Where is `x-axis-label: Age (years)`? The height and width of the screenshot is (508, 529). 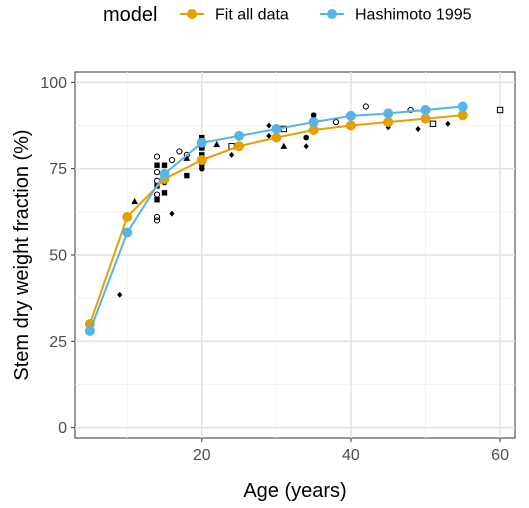 x-axis-label: Age (years) is located at coordinates (294, 491).